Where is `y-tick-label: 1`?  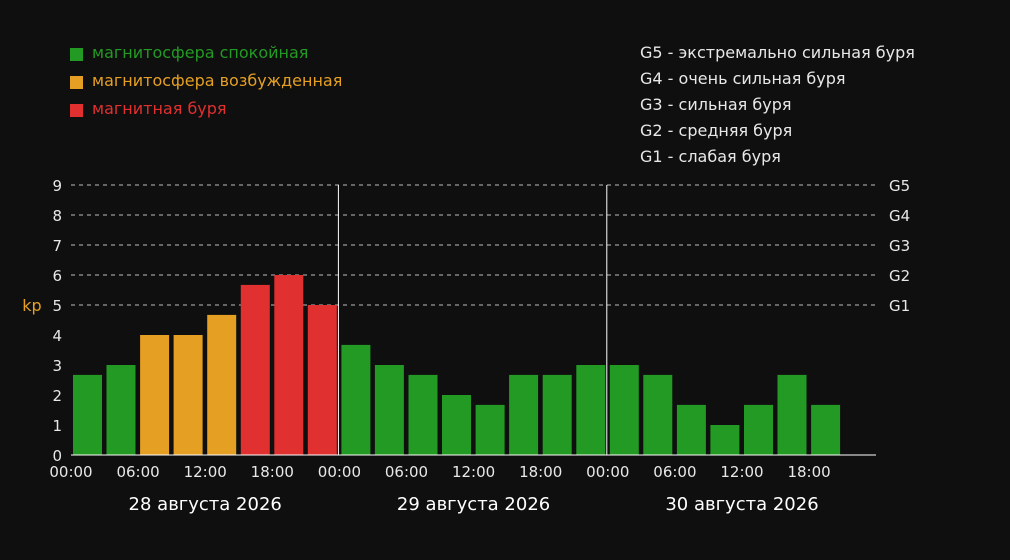
y-tick-label: 1 is located at coordinates (57, 426).